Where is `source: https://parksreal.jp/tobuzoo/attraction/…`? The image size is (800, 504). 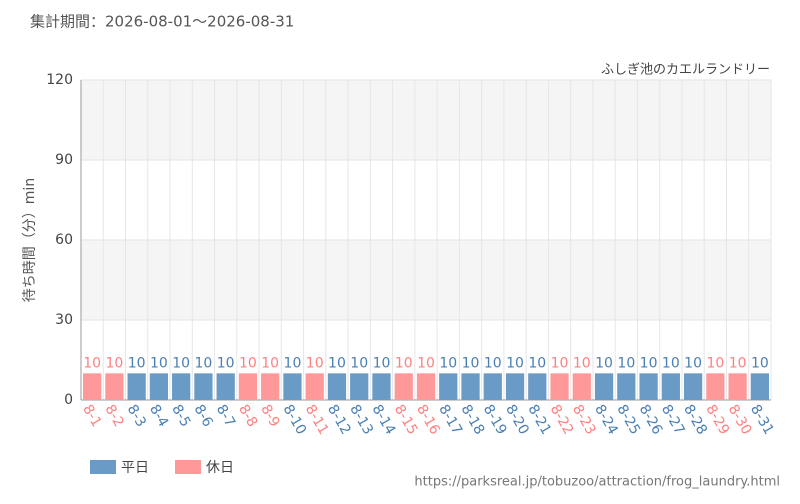 source: https://parksreal.jp/tobuzoo/attraction/… is located at coordinates (597, 482).